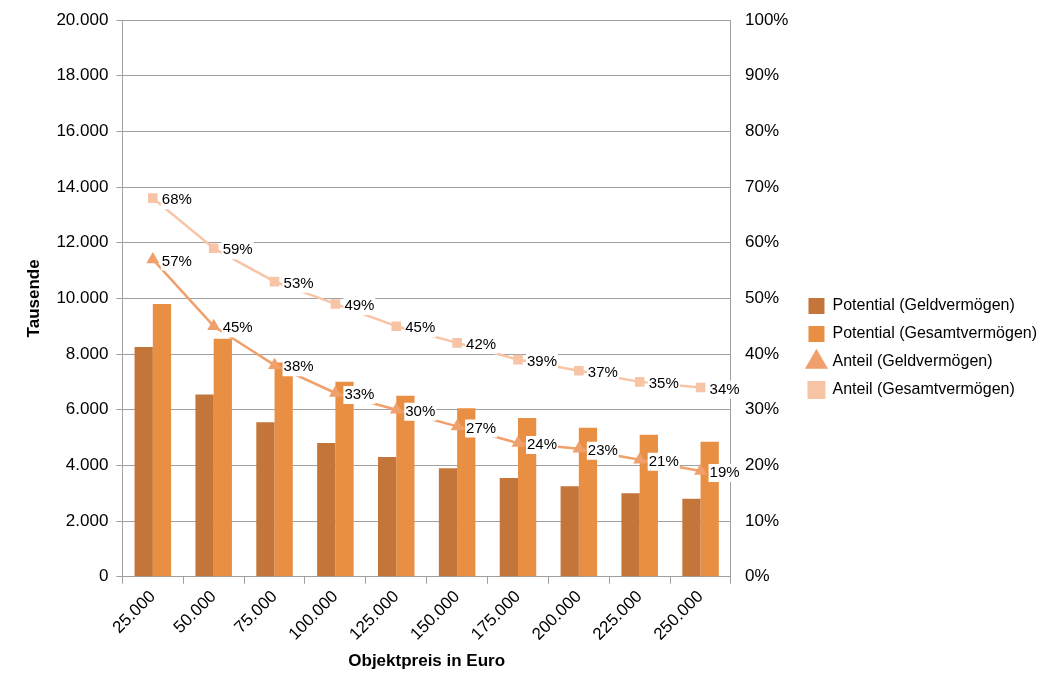 This screenshot has width=1055, height=686. Describe the element at coordinates (420, 410) in the screenshot. I see `data-label: 30%` at that location.